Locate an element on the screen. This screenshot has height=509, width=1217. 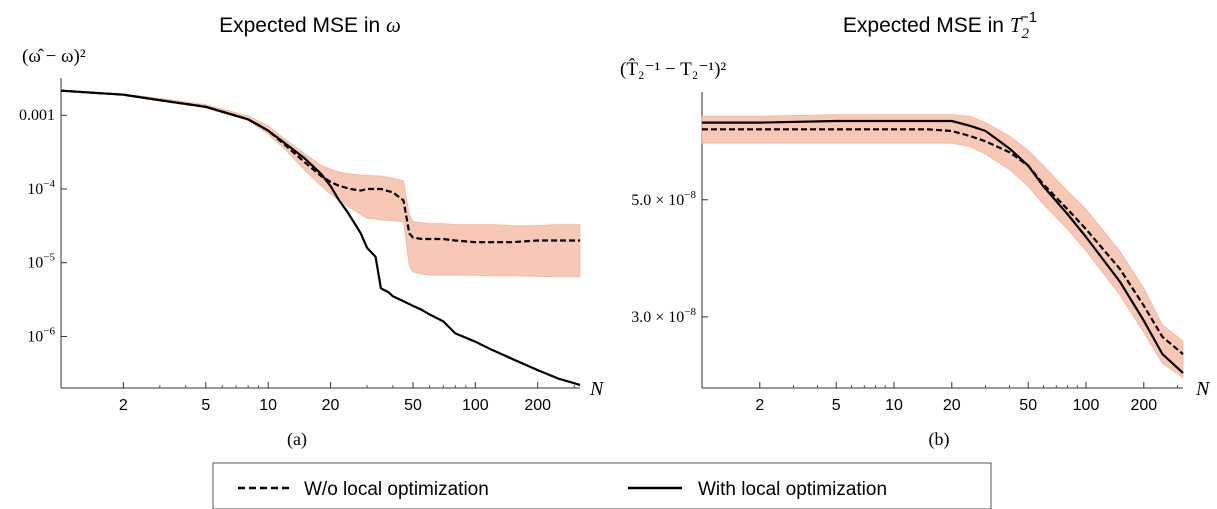
legend-box is located at coordinates (602, 485).